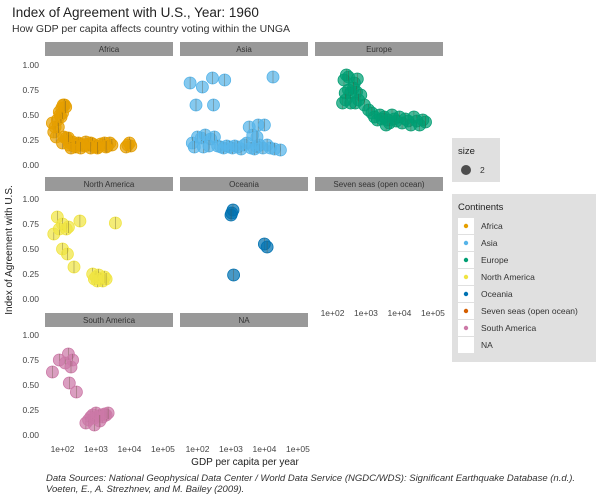 The image size is (600, 500). What do you see at coordinates (9, 250) in the screenshot?
I see `y-axis-title: Index of Agreement with U.S.` at bounding box center [9, 250].